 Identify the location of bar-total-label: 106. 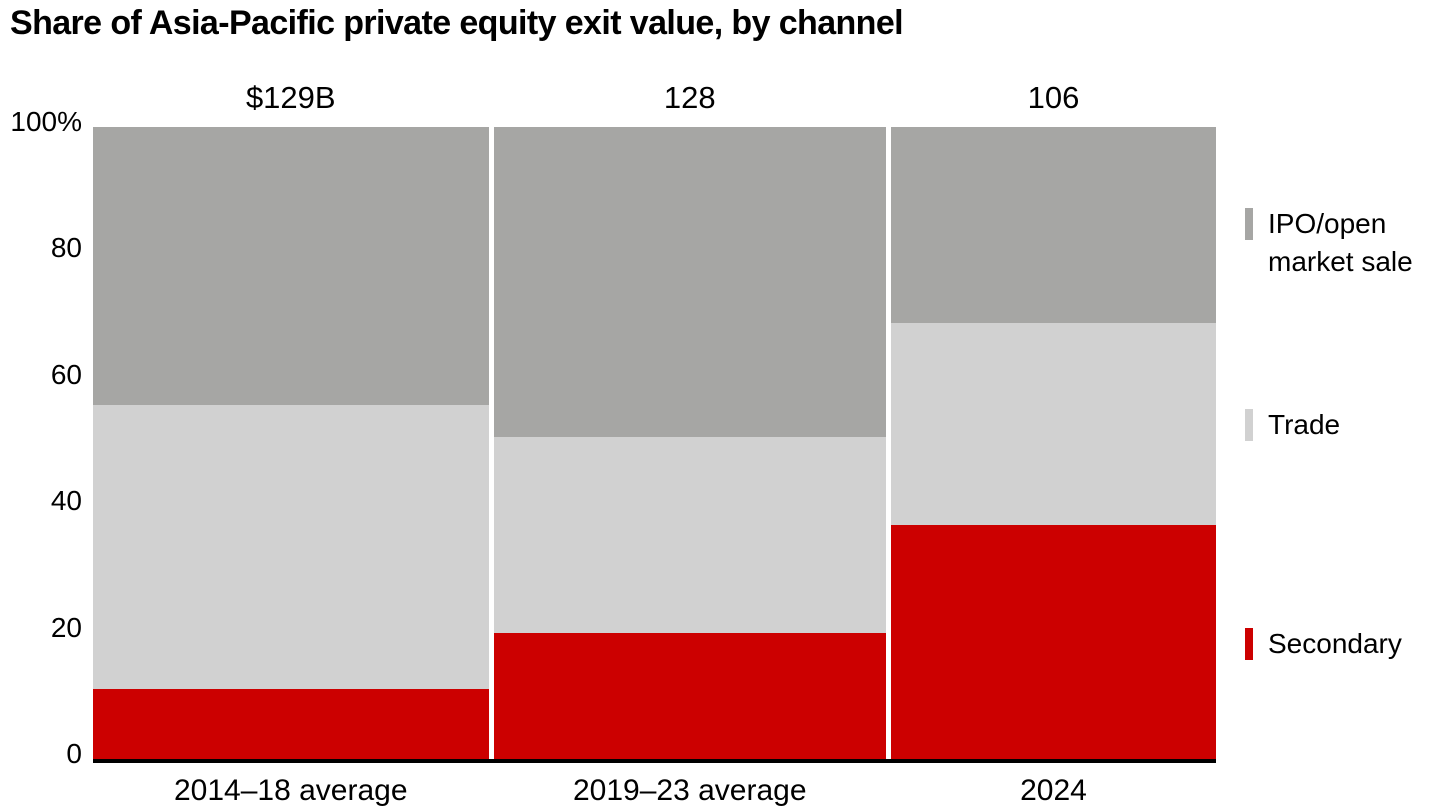
(1053, 97).